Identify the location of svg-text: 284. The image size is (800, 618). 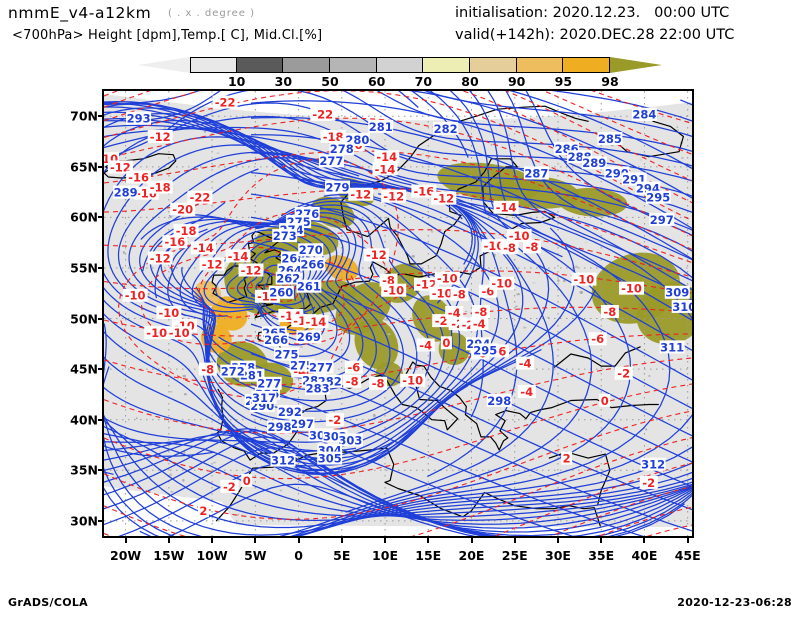
(644, 115).